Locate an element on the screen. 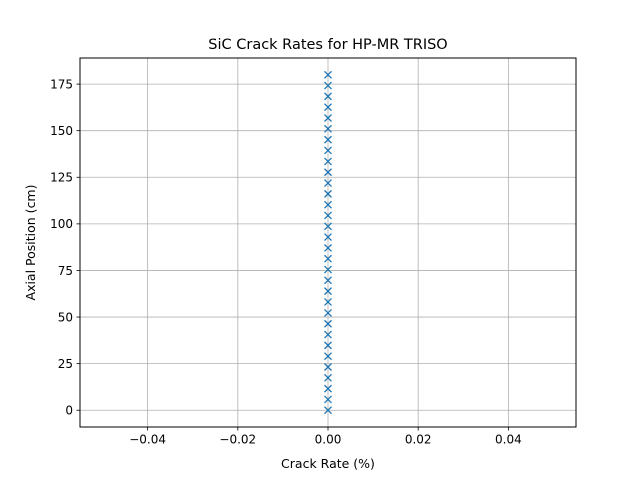 Image resolution: width=640 pixels, height=484 pixels. x-tick-label: 0.02 is located at coordinates (418, 440).